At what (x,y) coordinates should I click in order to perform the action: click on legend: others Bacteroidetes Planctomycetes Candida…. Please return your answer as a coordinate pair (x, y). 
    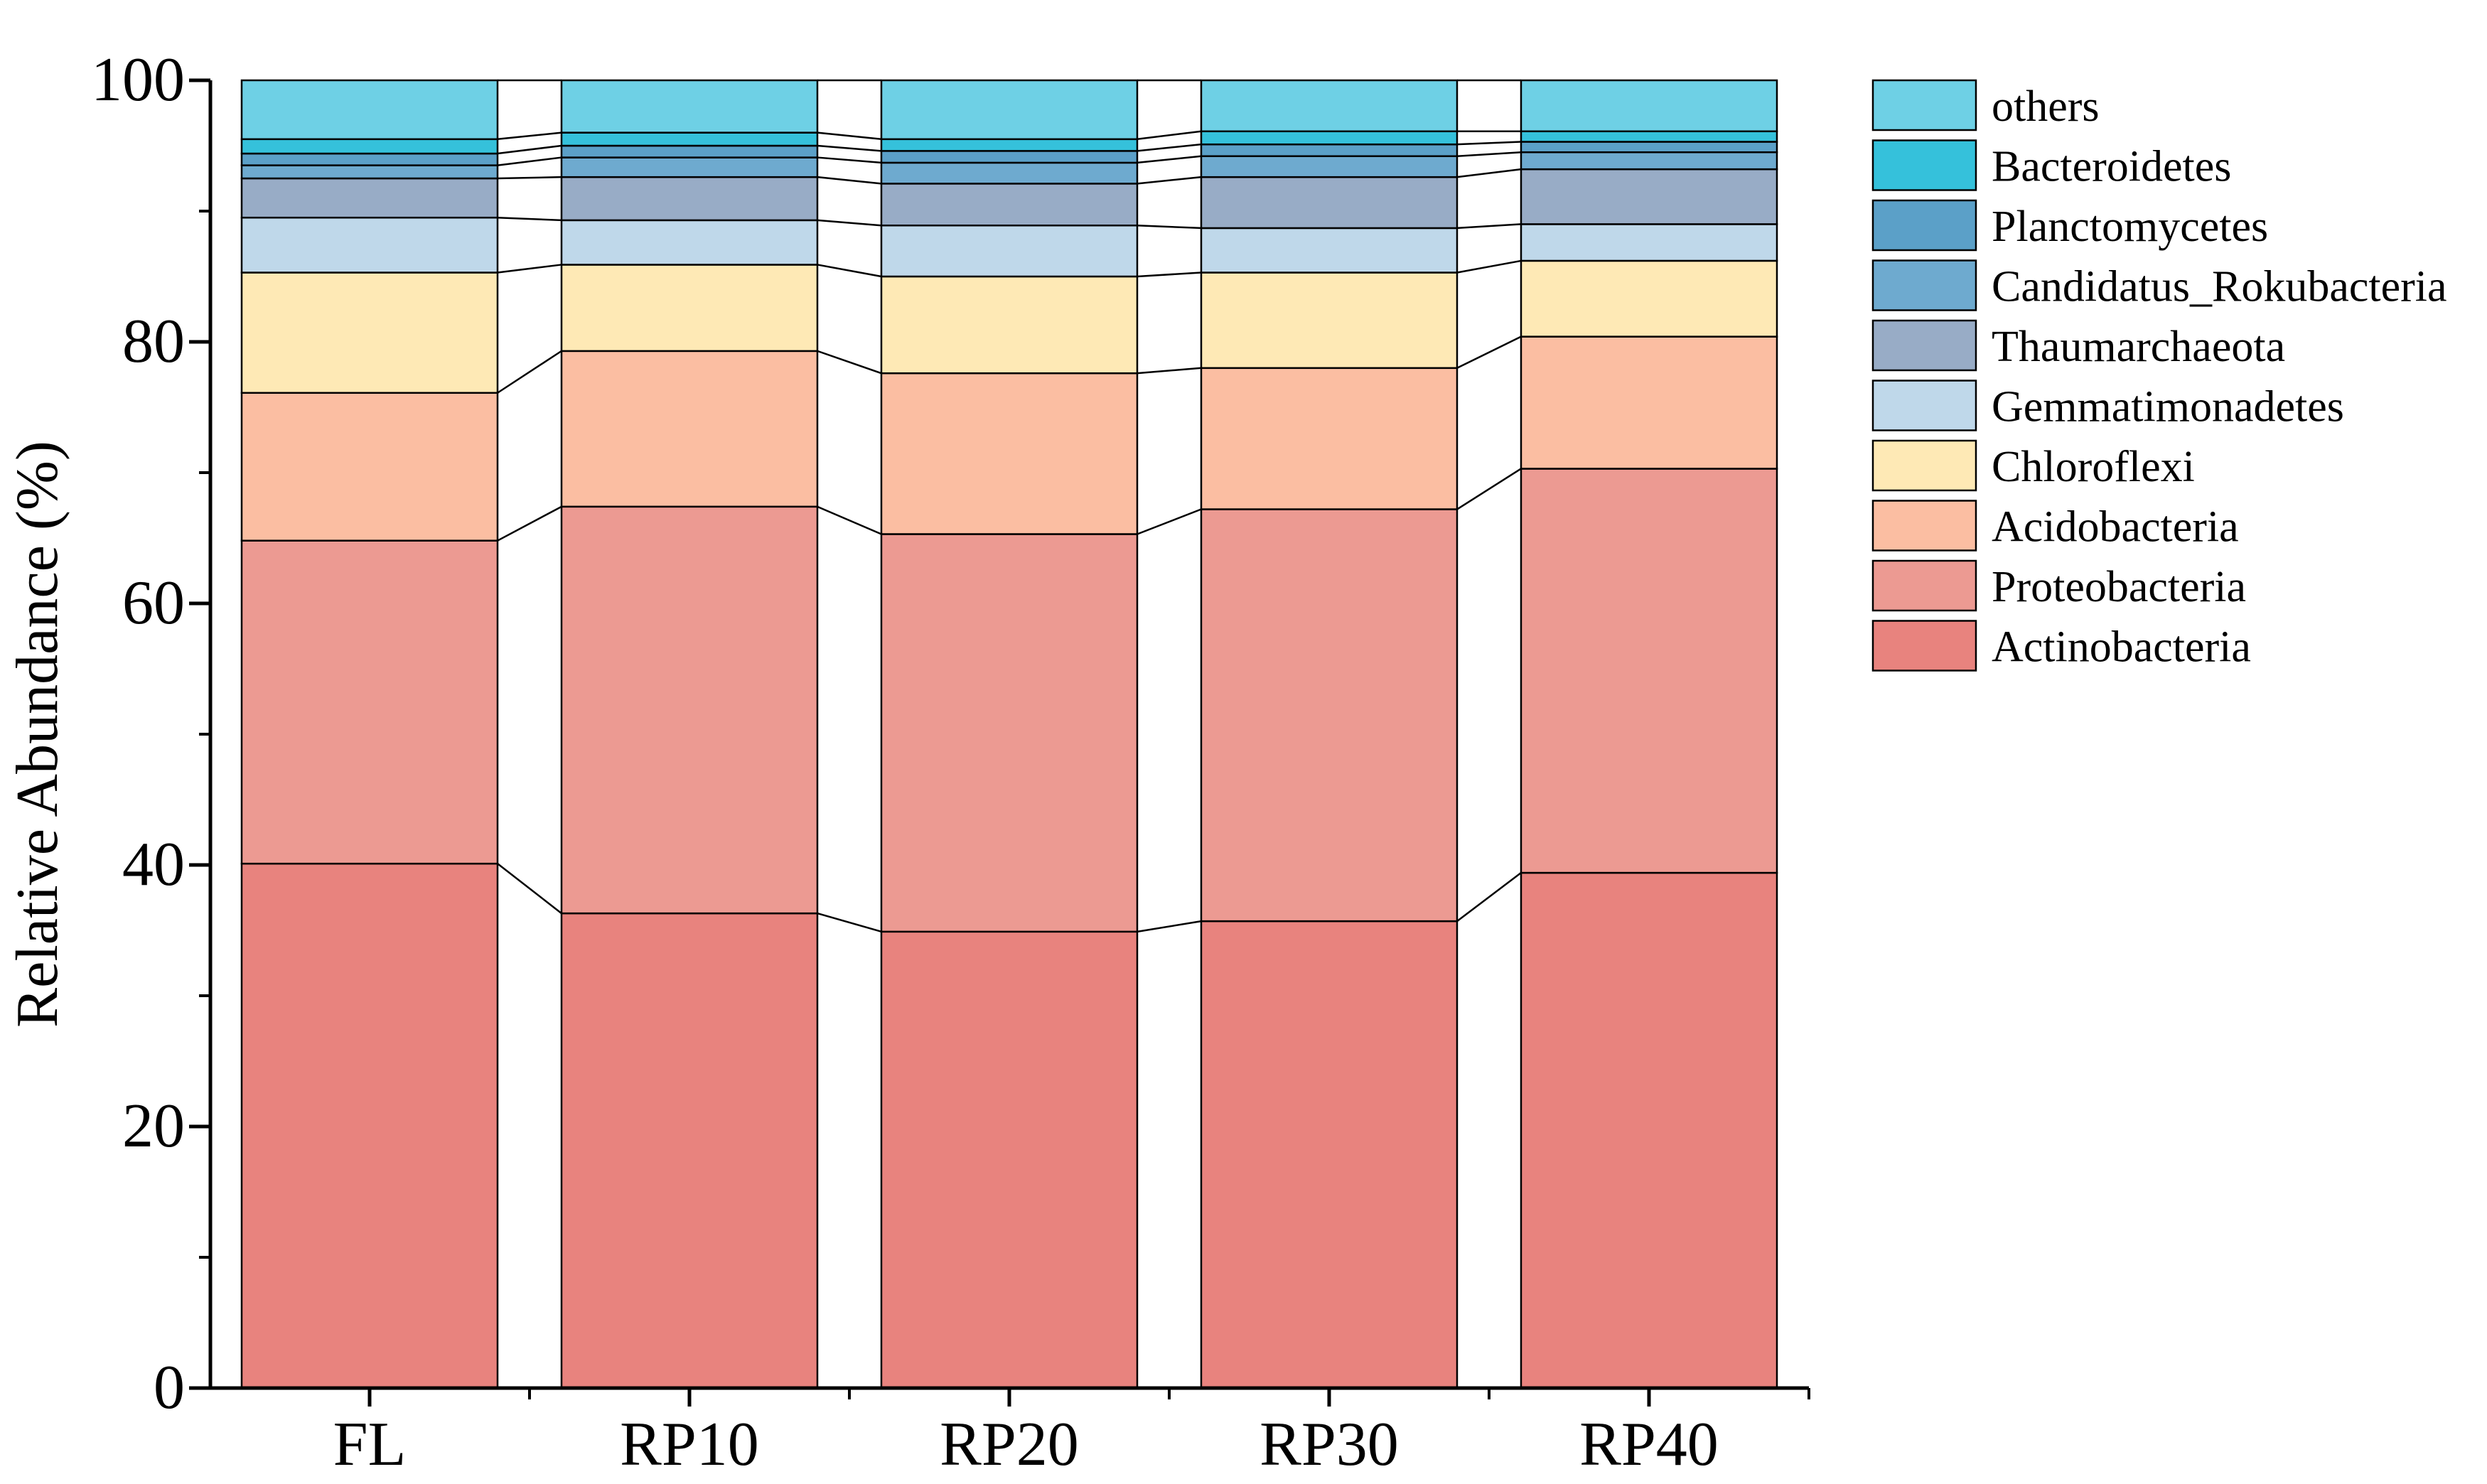
    Looking at the image, I should click on (2159, 375).